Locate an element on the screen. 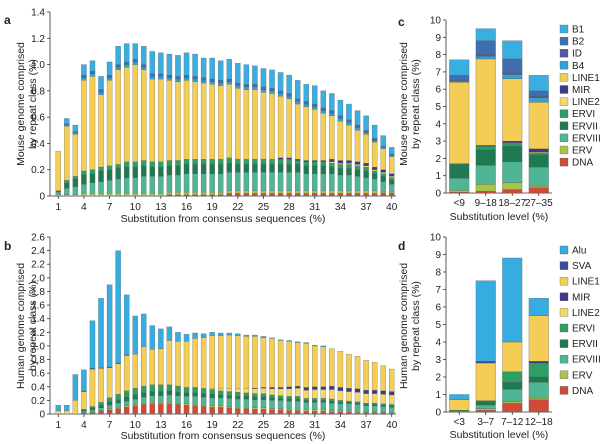 This screenshot has width=600, height=444. x-tick-label: 10 is located at coordinates (136, 207).